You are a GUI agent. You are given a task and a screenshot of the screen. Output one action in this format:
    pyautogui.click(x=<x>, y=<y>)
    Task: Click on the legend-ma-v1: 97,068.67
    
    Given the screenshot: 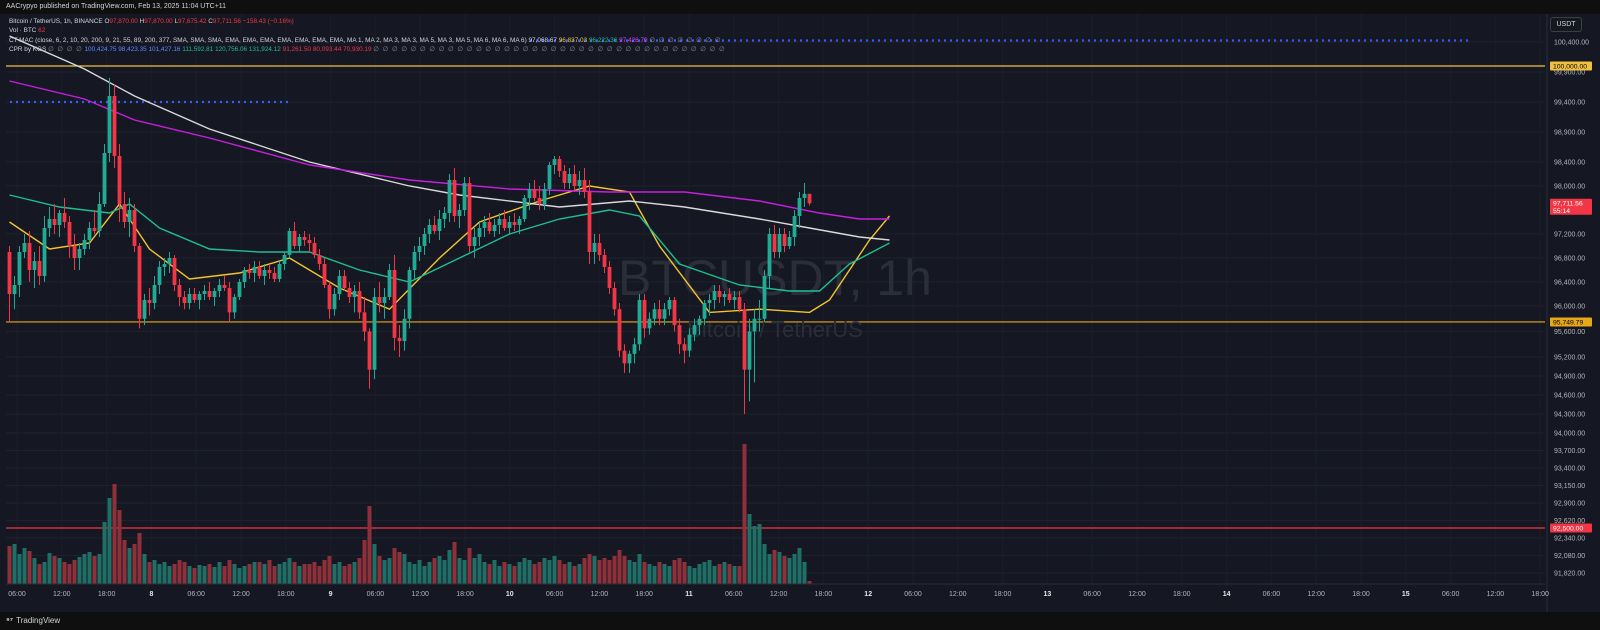 What is the action you would take?
    pyautogui.click(x=542, y=40)
    